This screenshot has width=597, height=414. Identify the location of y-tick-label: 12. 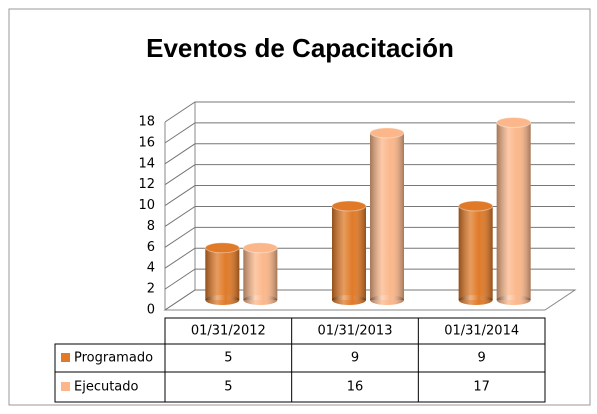
(146, 184).